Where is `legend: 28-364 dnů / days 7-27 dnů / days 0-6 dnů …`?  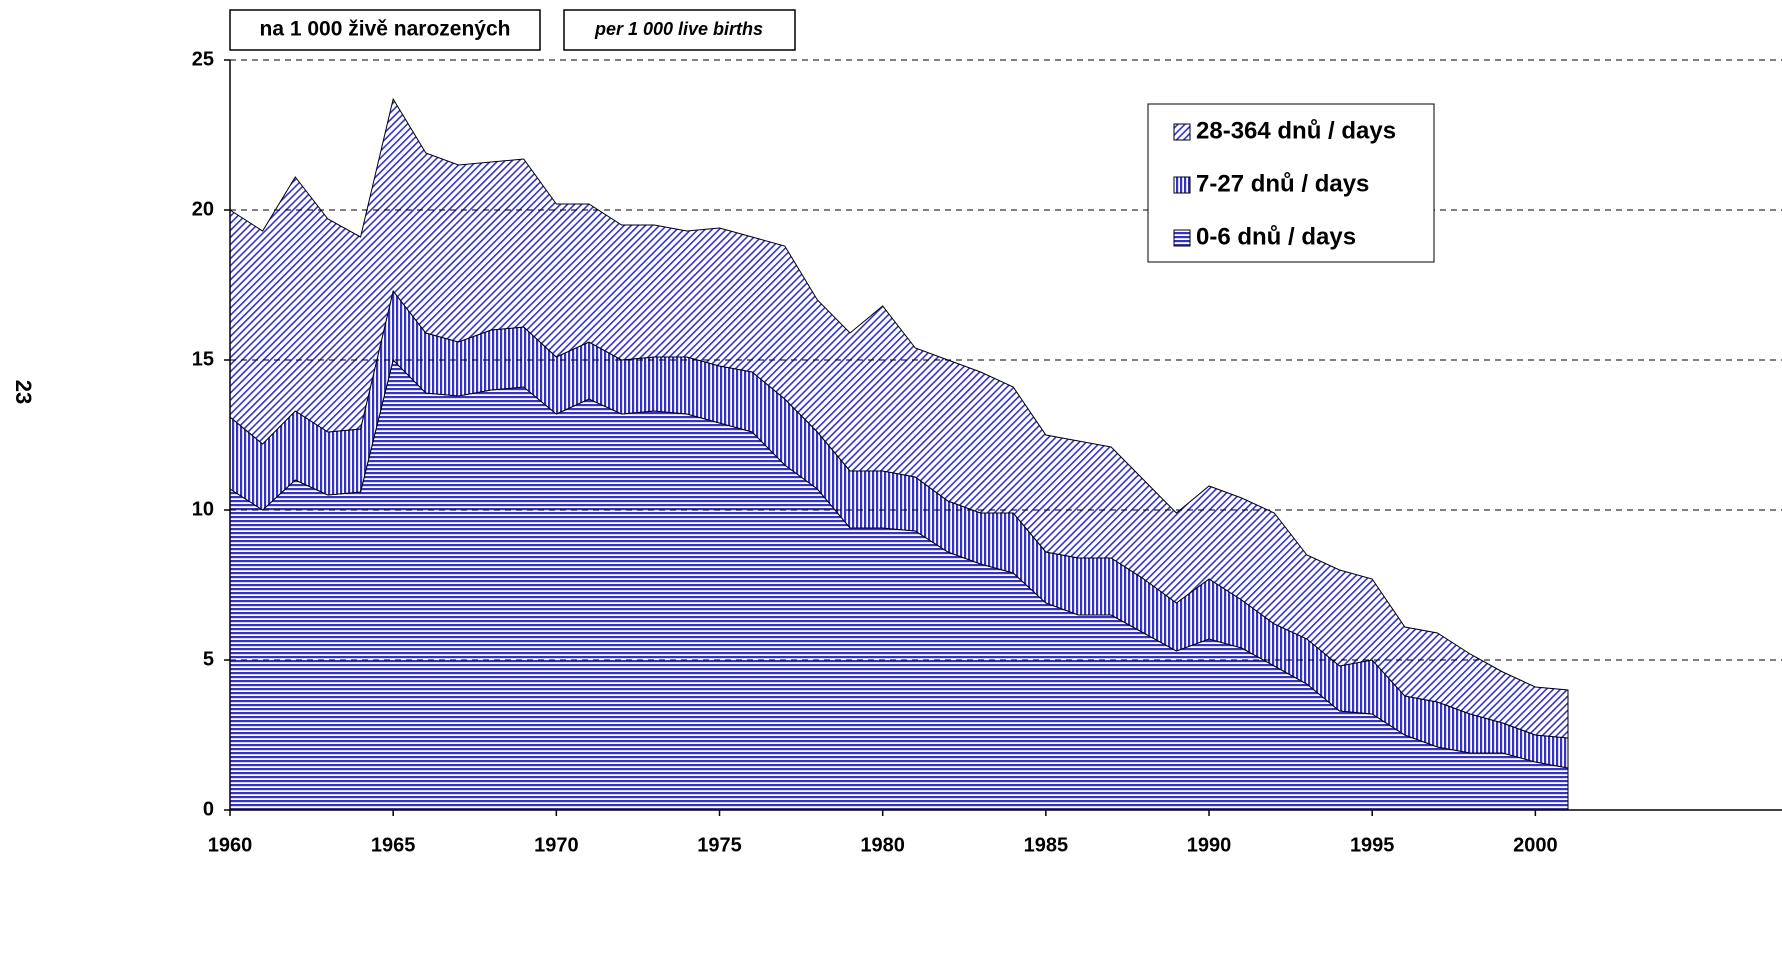
legend: 28-364 dnů / days 7-27 dnů / days 0-6 dnů … is located at coordinates (1291, 183).